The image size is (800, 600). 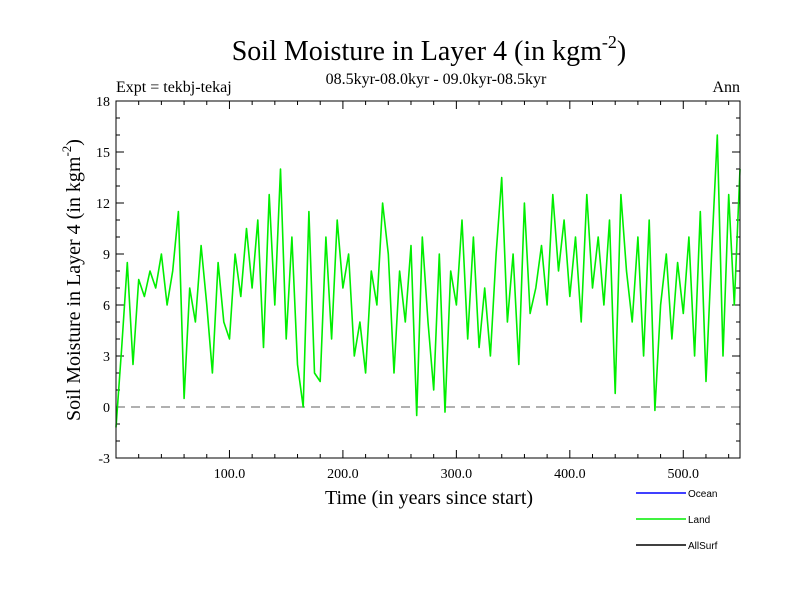 What do you see at coordinates (103, 153) in the screenshot?
I see `y-tick-label: 15` at bounding box center [103, 153].